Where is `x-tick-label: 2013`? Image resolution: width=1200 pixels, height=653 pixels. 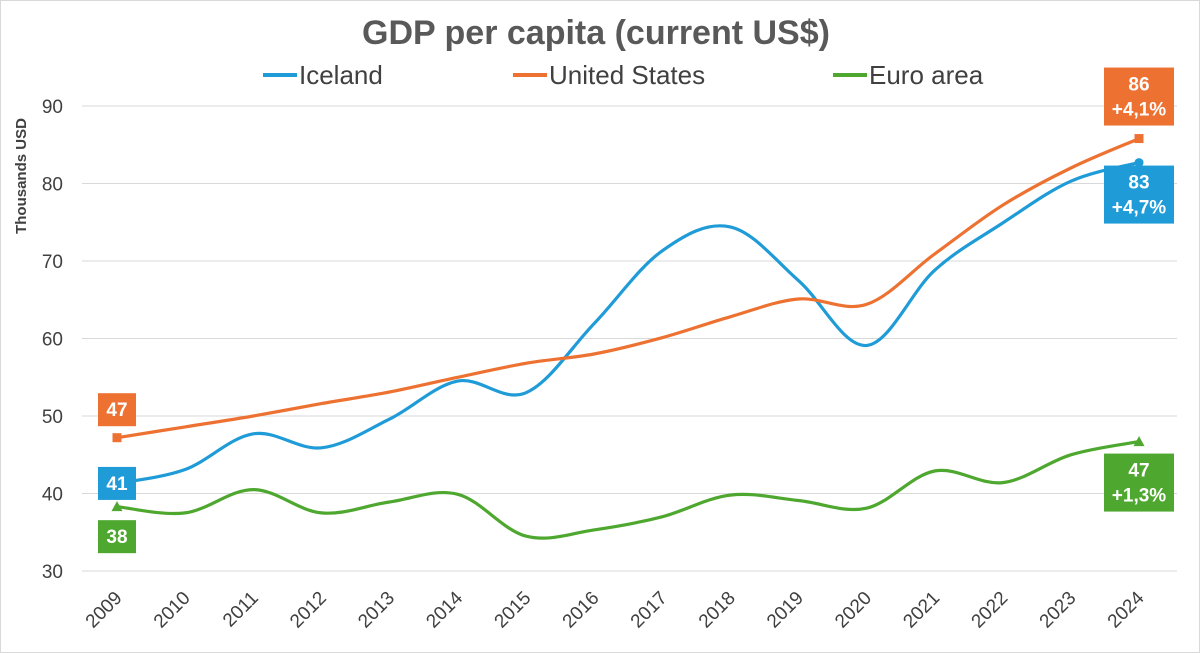 x-tick-label: 2013 is located at coordinates (376, 610).